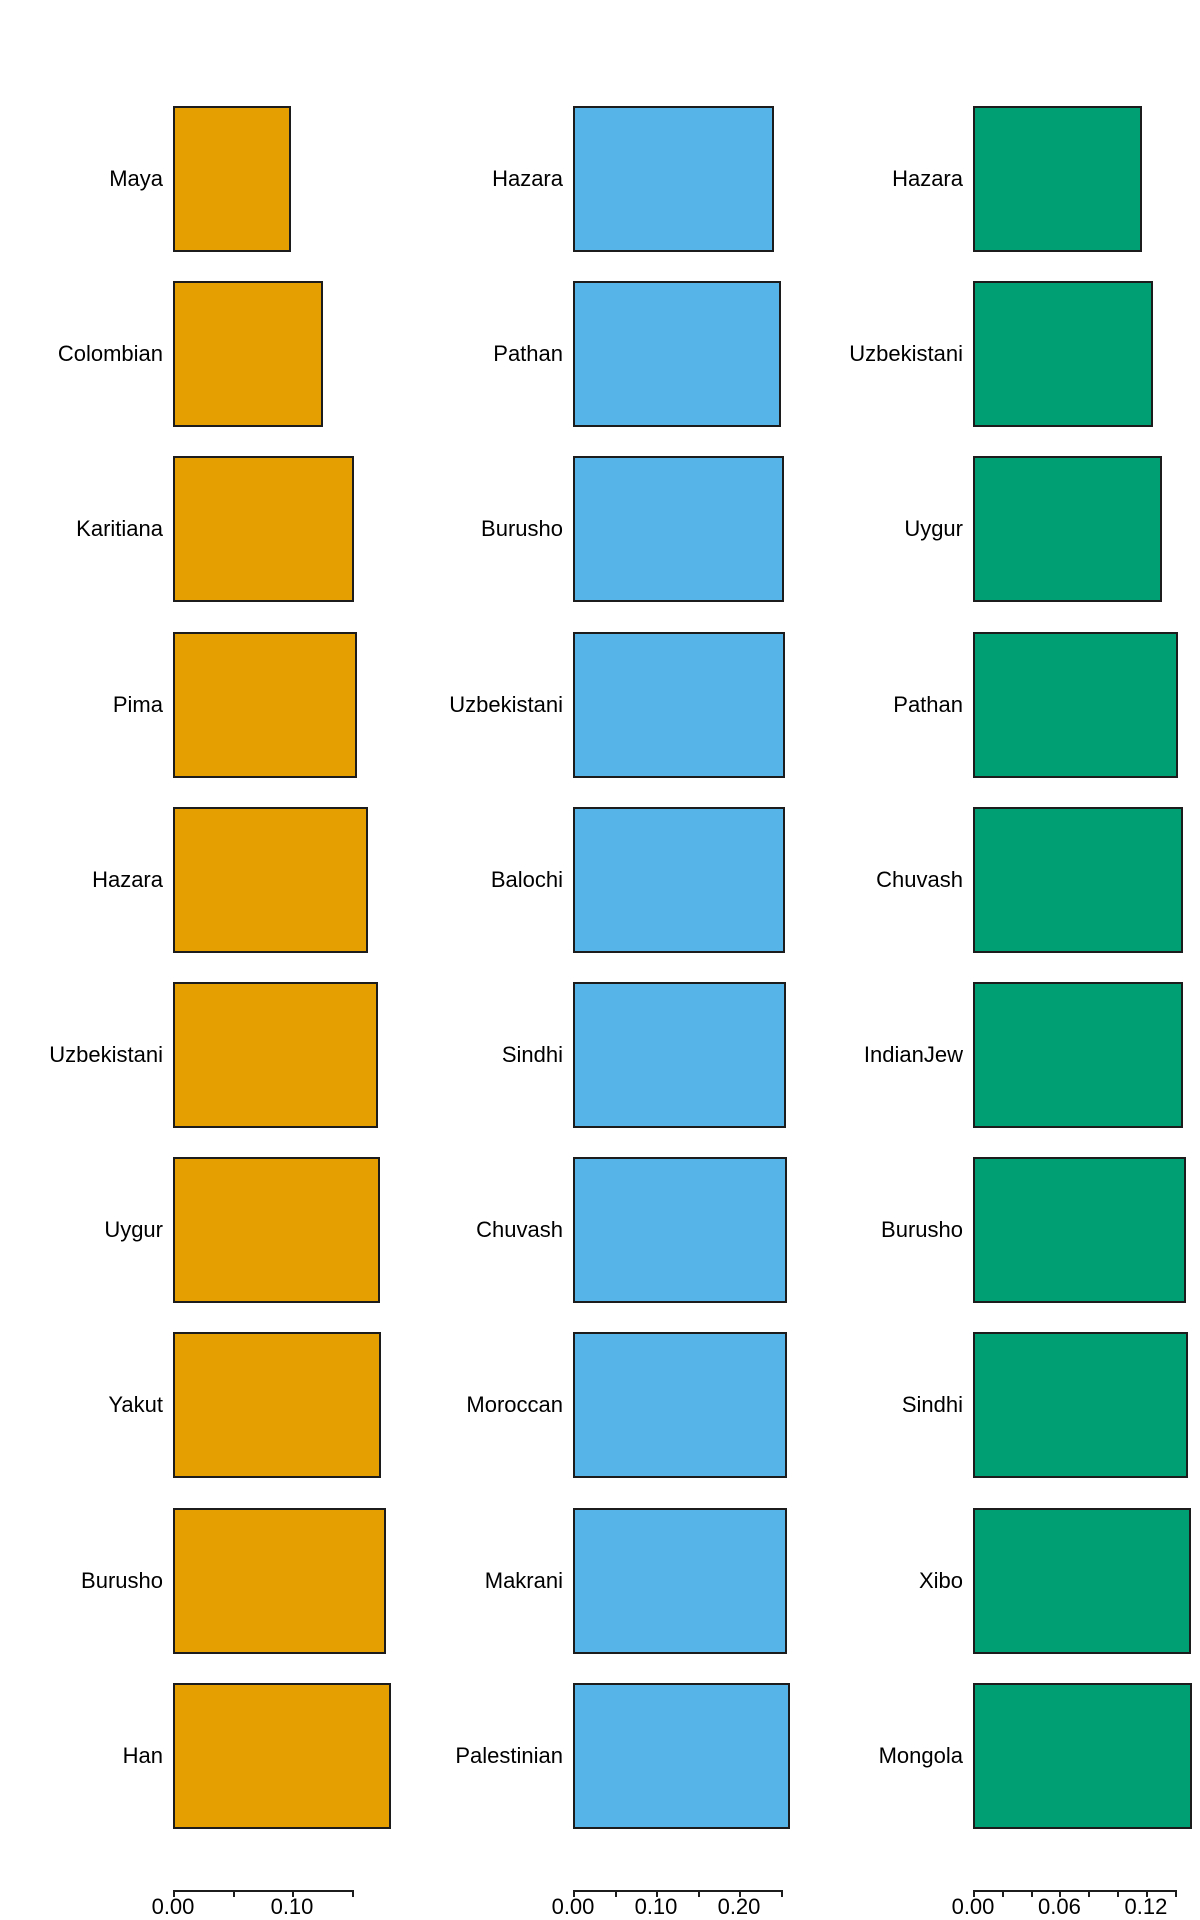 This screenshot has height=1920, width=1200. Describe the element at coordinates (526, 879) in the screenshot. I see `bar-label-balochi: Balochi` at that location.